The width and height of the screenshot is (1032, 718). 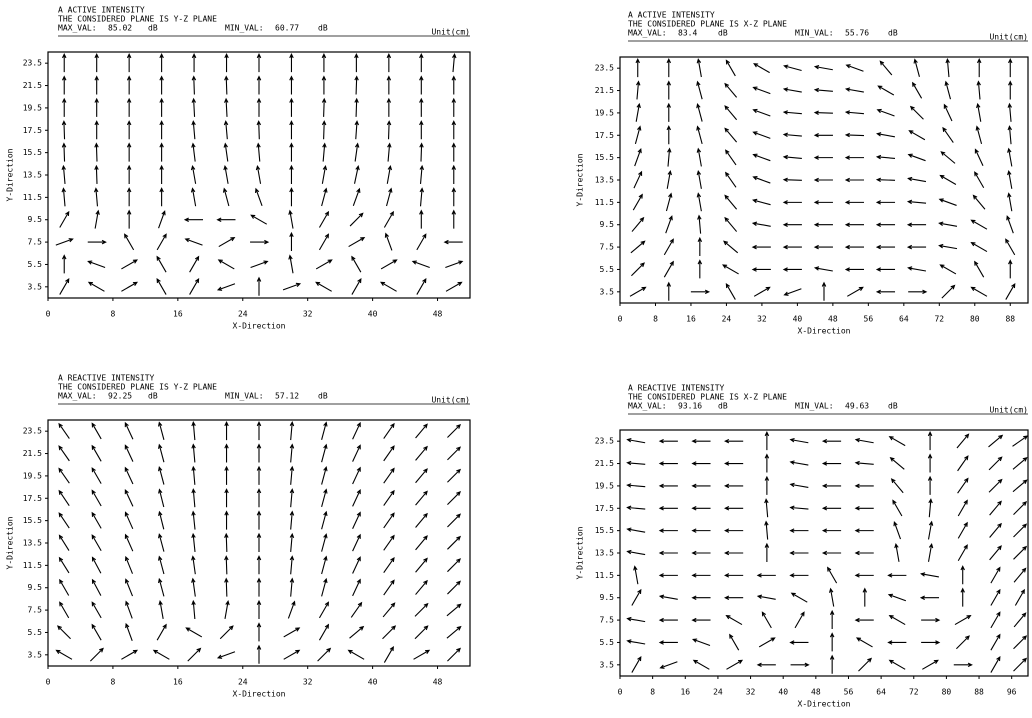 I want to click on x-tick-label: 80, so click(x=947, y=692).